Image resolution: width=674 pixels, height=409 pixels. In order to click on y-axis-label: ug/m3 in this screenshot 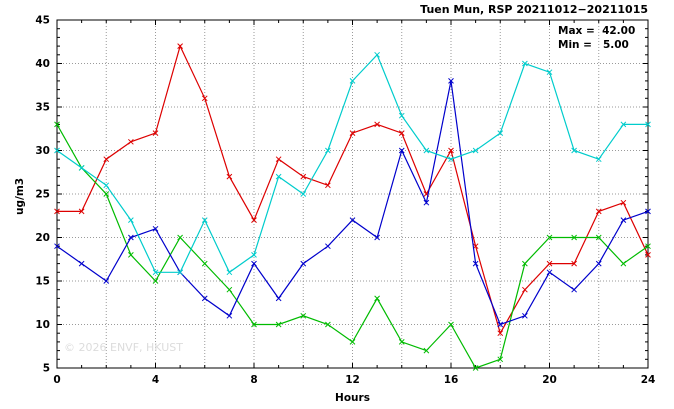, I will do `click(20, 196)`.